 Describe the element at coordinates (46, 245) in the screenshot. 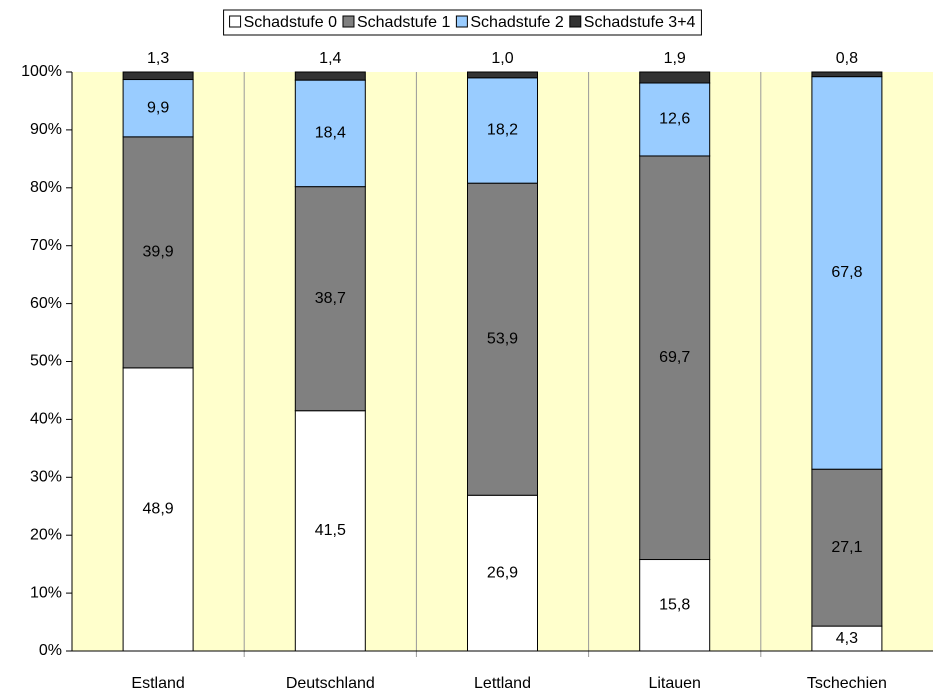

I see `y-tick-label: 70%` at that location.